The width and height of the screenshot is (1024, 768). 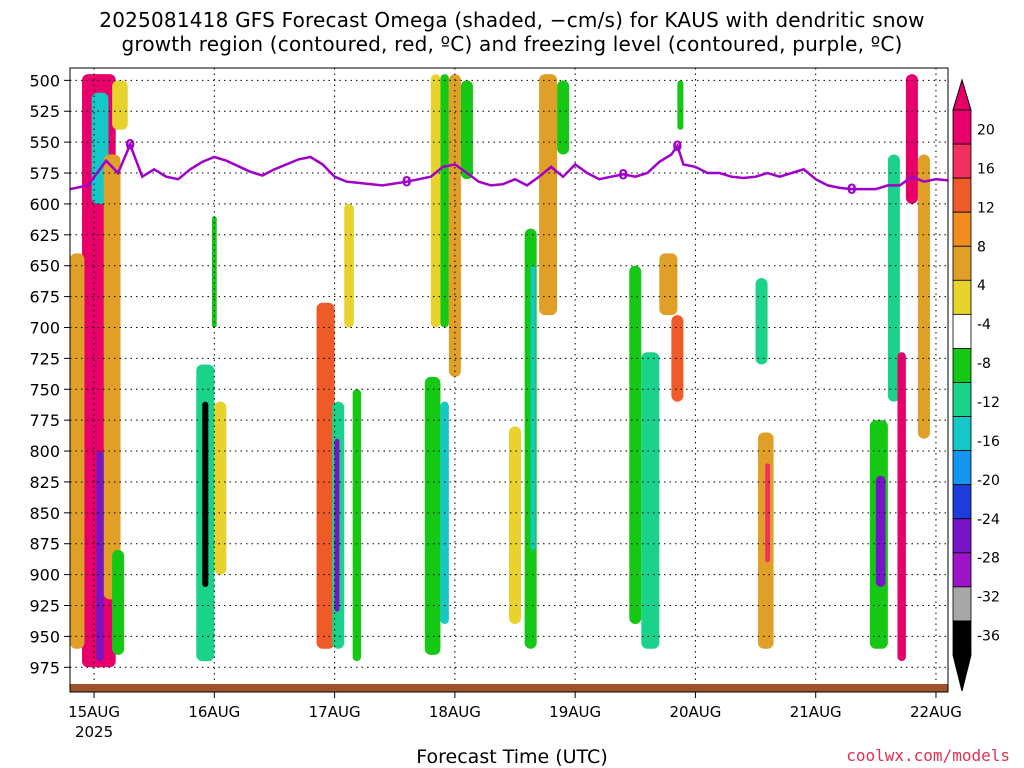 What do you see at coordinates (44, 173) in the screenshot?
I see `y-tick-label-3: 575` at bounding box center [44, 173].